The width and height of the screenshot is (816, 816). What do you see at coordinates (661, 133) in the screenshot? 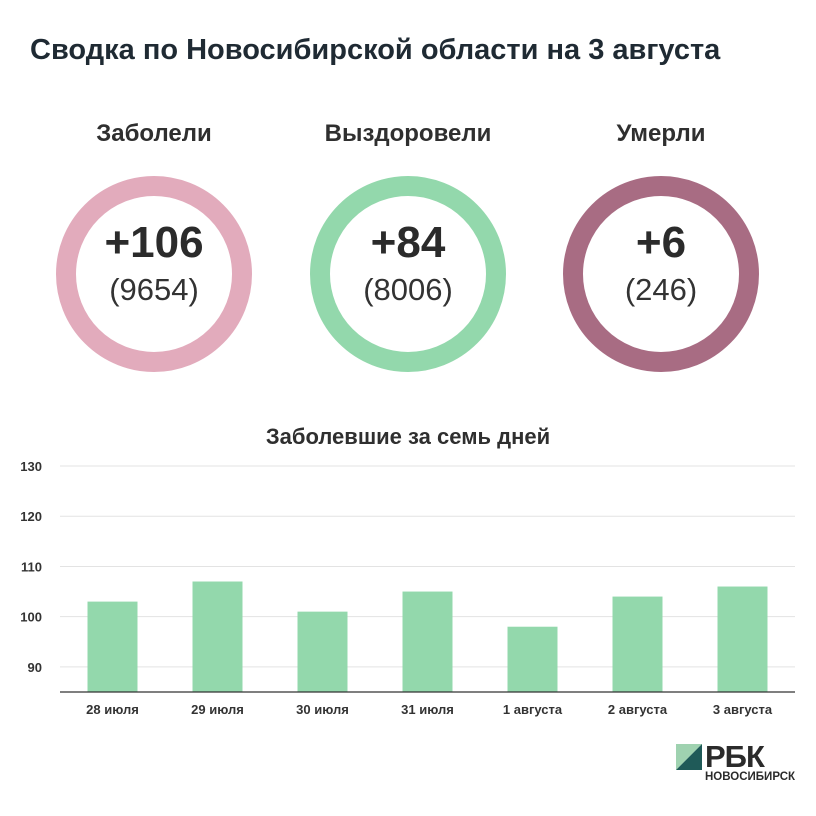
I see `stat-deceased-label: Умерли` at bounding box center [661, 133].